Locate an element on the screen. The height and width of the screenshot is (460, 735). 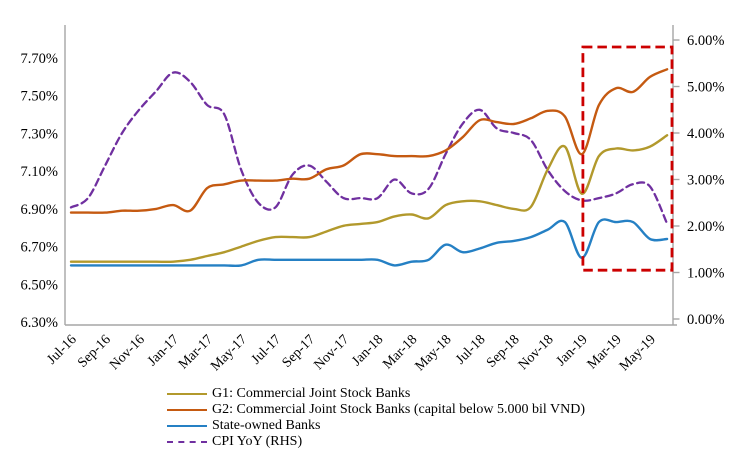
x-axis-tick-label: May-18 is located at coordinates (434, 353).